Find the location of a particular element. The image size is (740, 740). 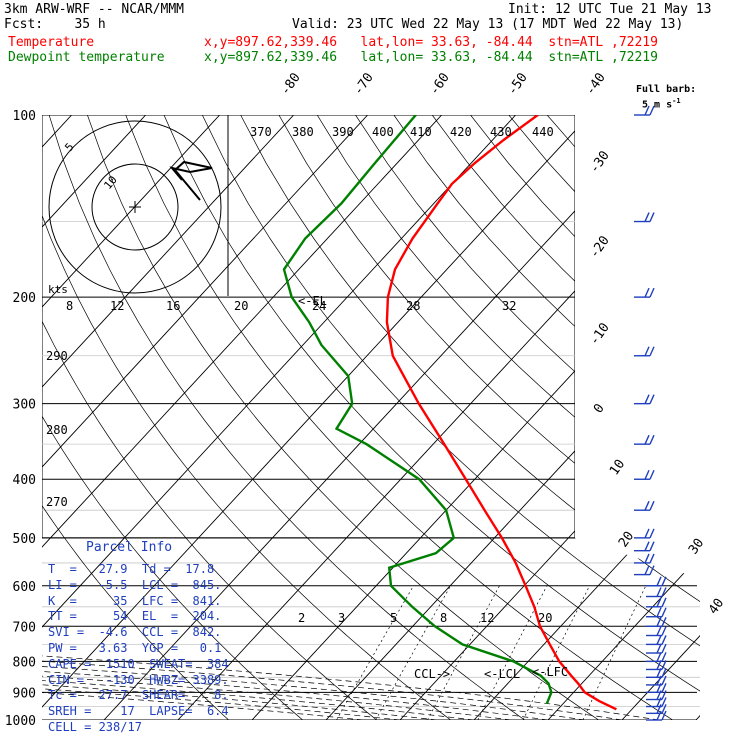

hodo-ring-outer is located at coordinates (135, 207).